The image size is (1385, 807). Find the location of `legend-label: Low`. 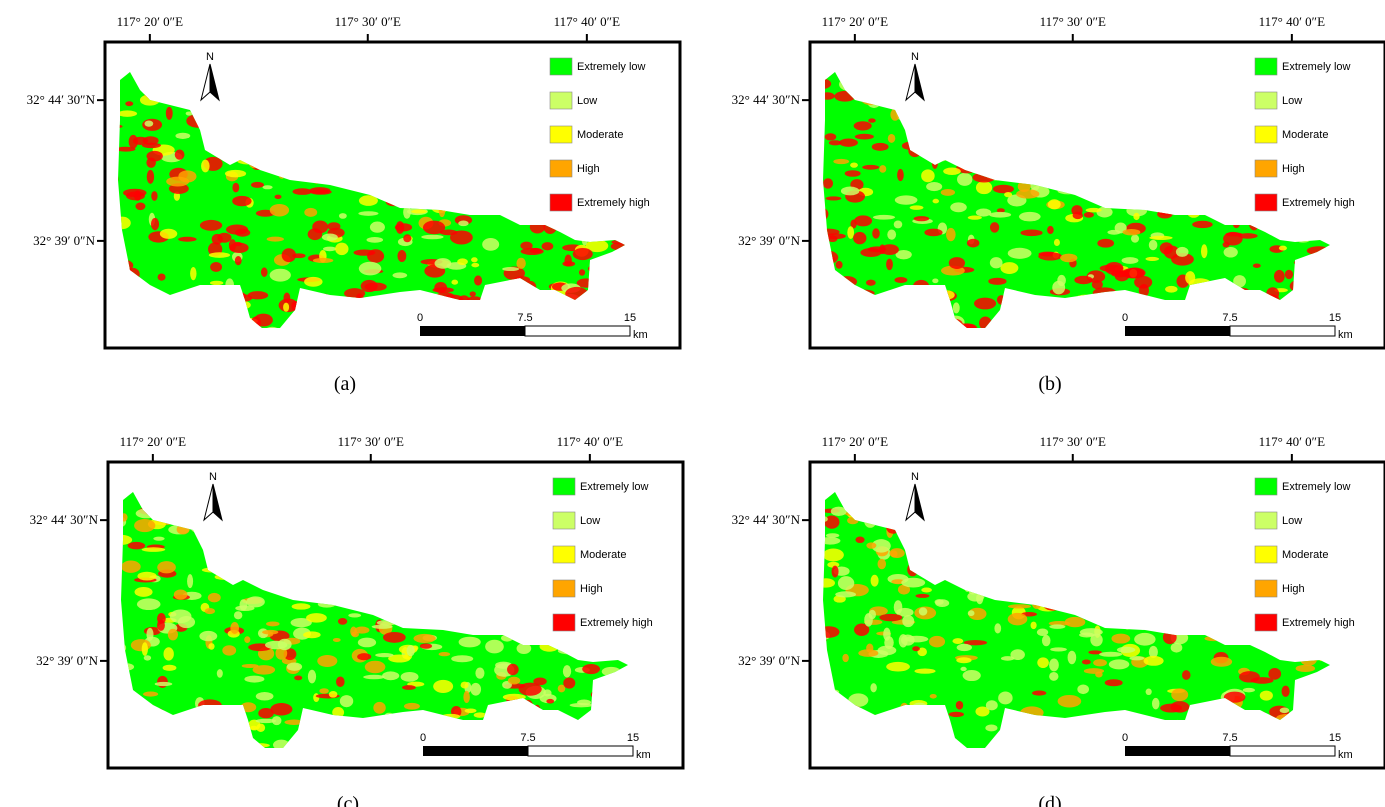

legend-label: Low is located at coordinates (590, 521).